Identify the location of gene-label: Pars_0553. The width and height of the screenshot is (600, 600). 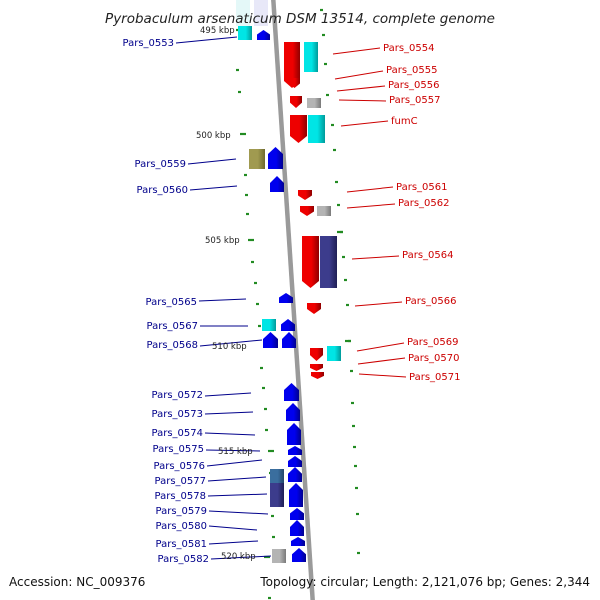
(148, 43).